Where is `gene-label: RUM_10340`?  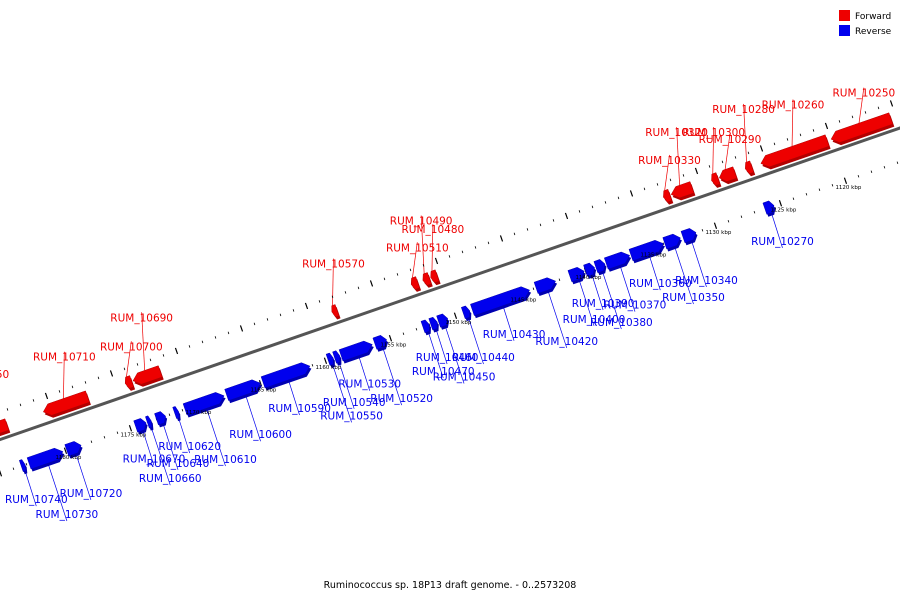 gene-label: RUM_10340 is located at coordinates (706, 281).